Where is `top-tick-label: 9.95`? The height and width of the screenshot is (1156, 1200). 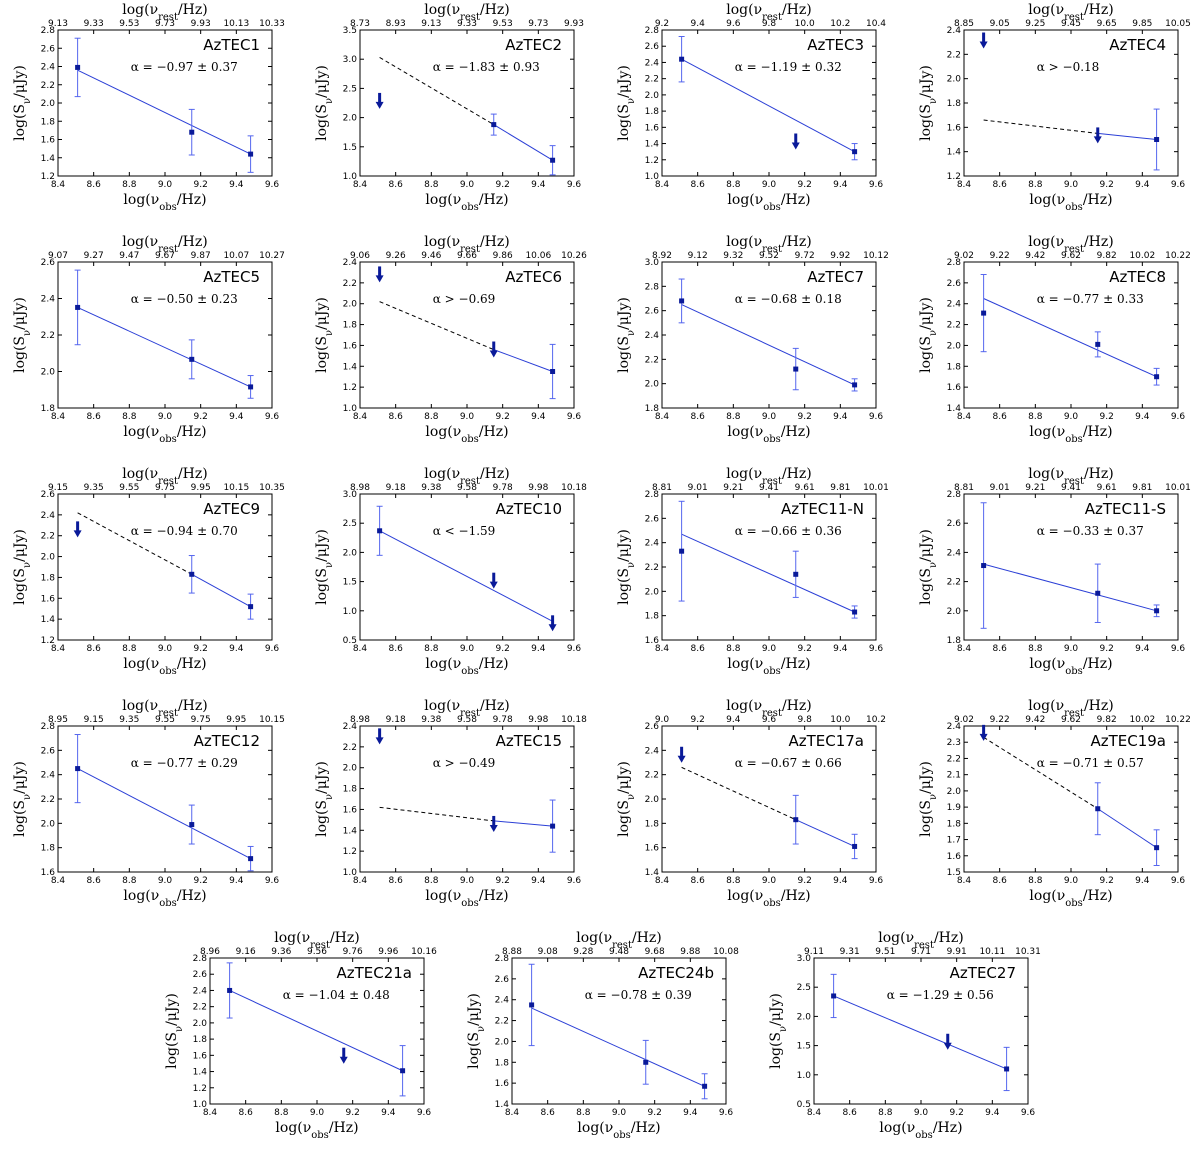
top-tick-label: 9.95 is located at coordinates (201, 488).